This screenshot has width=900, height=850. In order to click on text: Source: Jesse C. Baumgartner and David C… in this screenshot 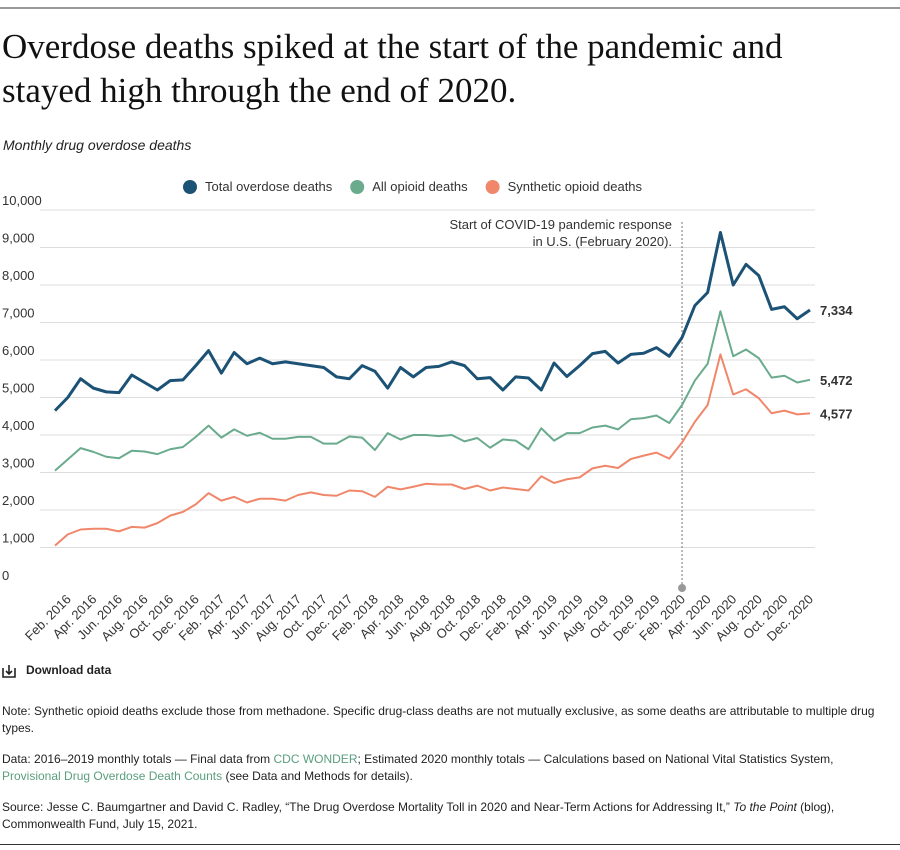, I will do `click(368, 807)`.